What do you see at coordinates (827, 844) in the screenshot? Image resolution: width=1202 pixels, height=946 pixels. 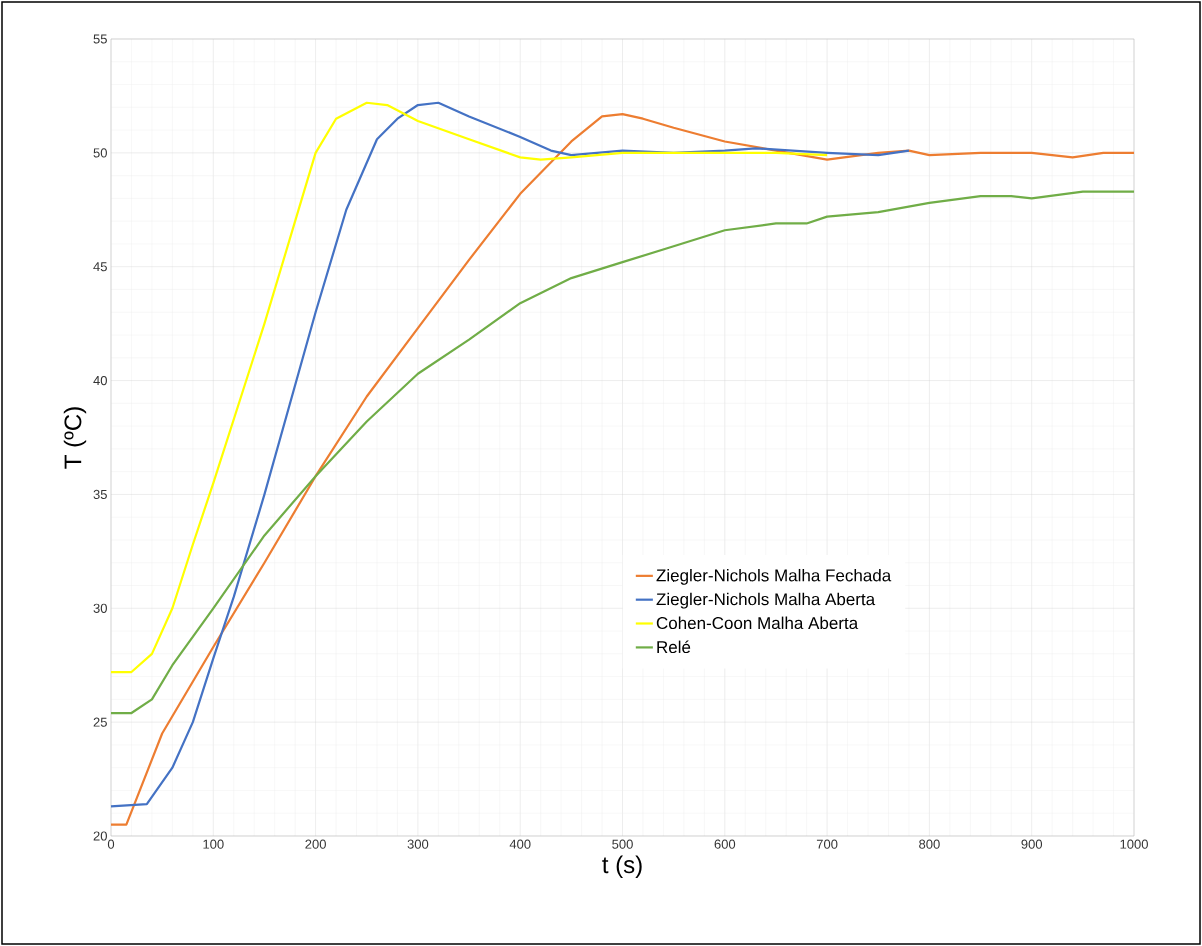 I see `x-tick-label: 700` at bounding box center [827, 844].